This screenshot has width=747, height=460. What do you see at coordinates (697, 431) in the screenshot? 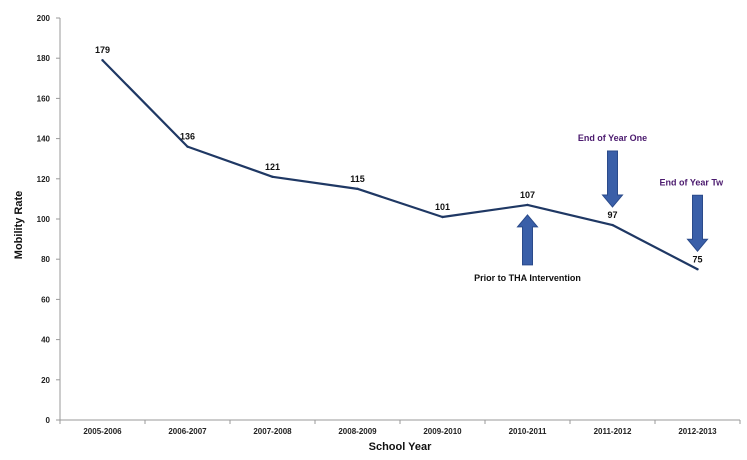
I see `x-tick-label: 2012-2013` at bounding box center [697, 431].